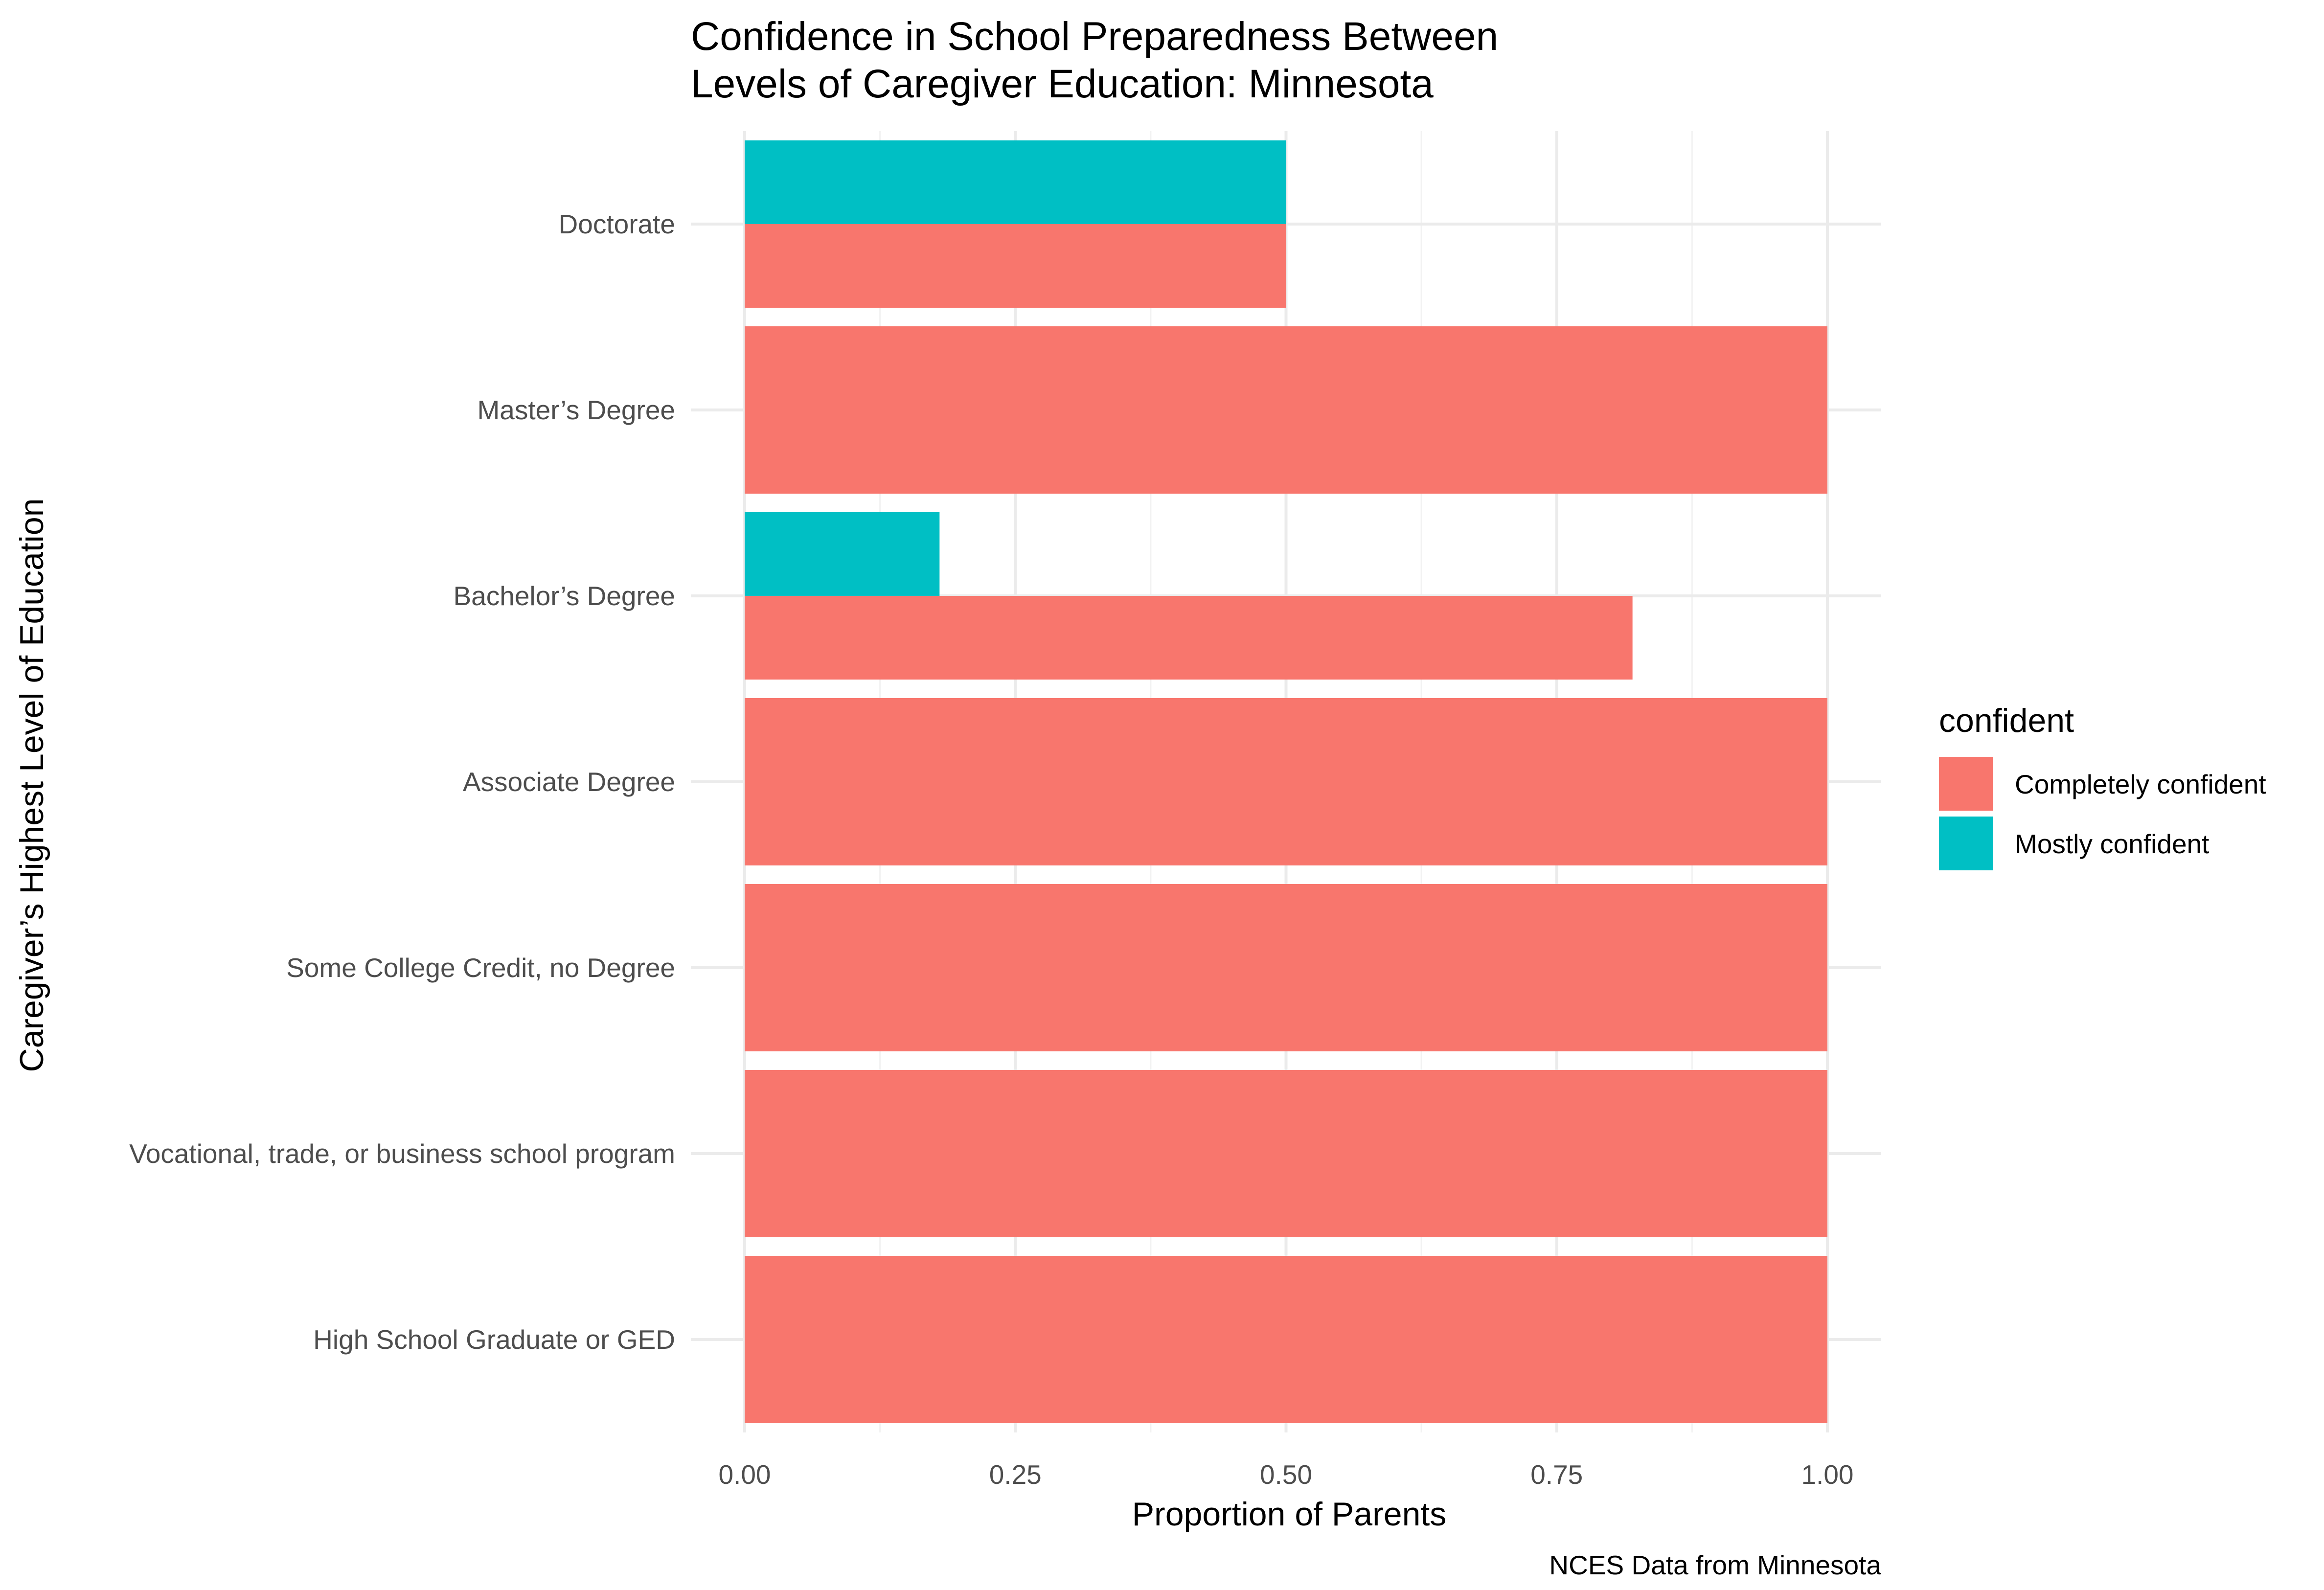 The height and width of the screenshot is (1590, 2324). Describe the element at coordinates (480, 968) in the screenshot. I see `y-tick-label: Some College Credit, no Degree` at that location.